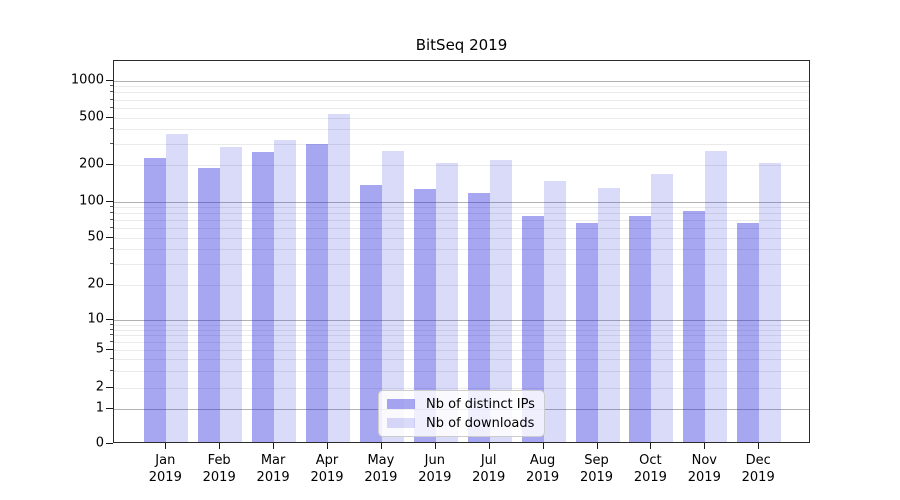  I want to click on x-label-month: May, so click(381, 460).